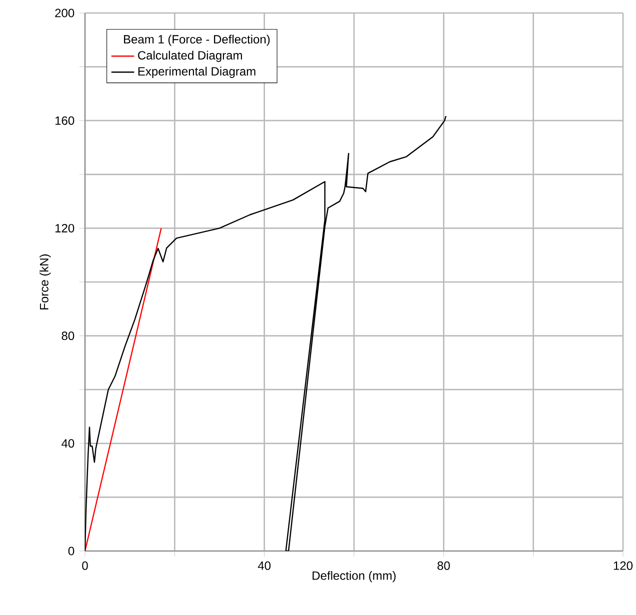  I want to click on y-tick-label: 160, so click(65, 120).